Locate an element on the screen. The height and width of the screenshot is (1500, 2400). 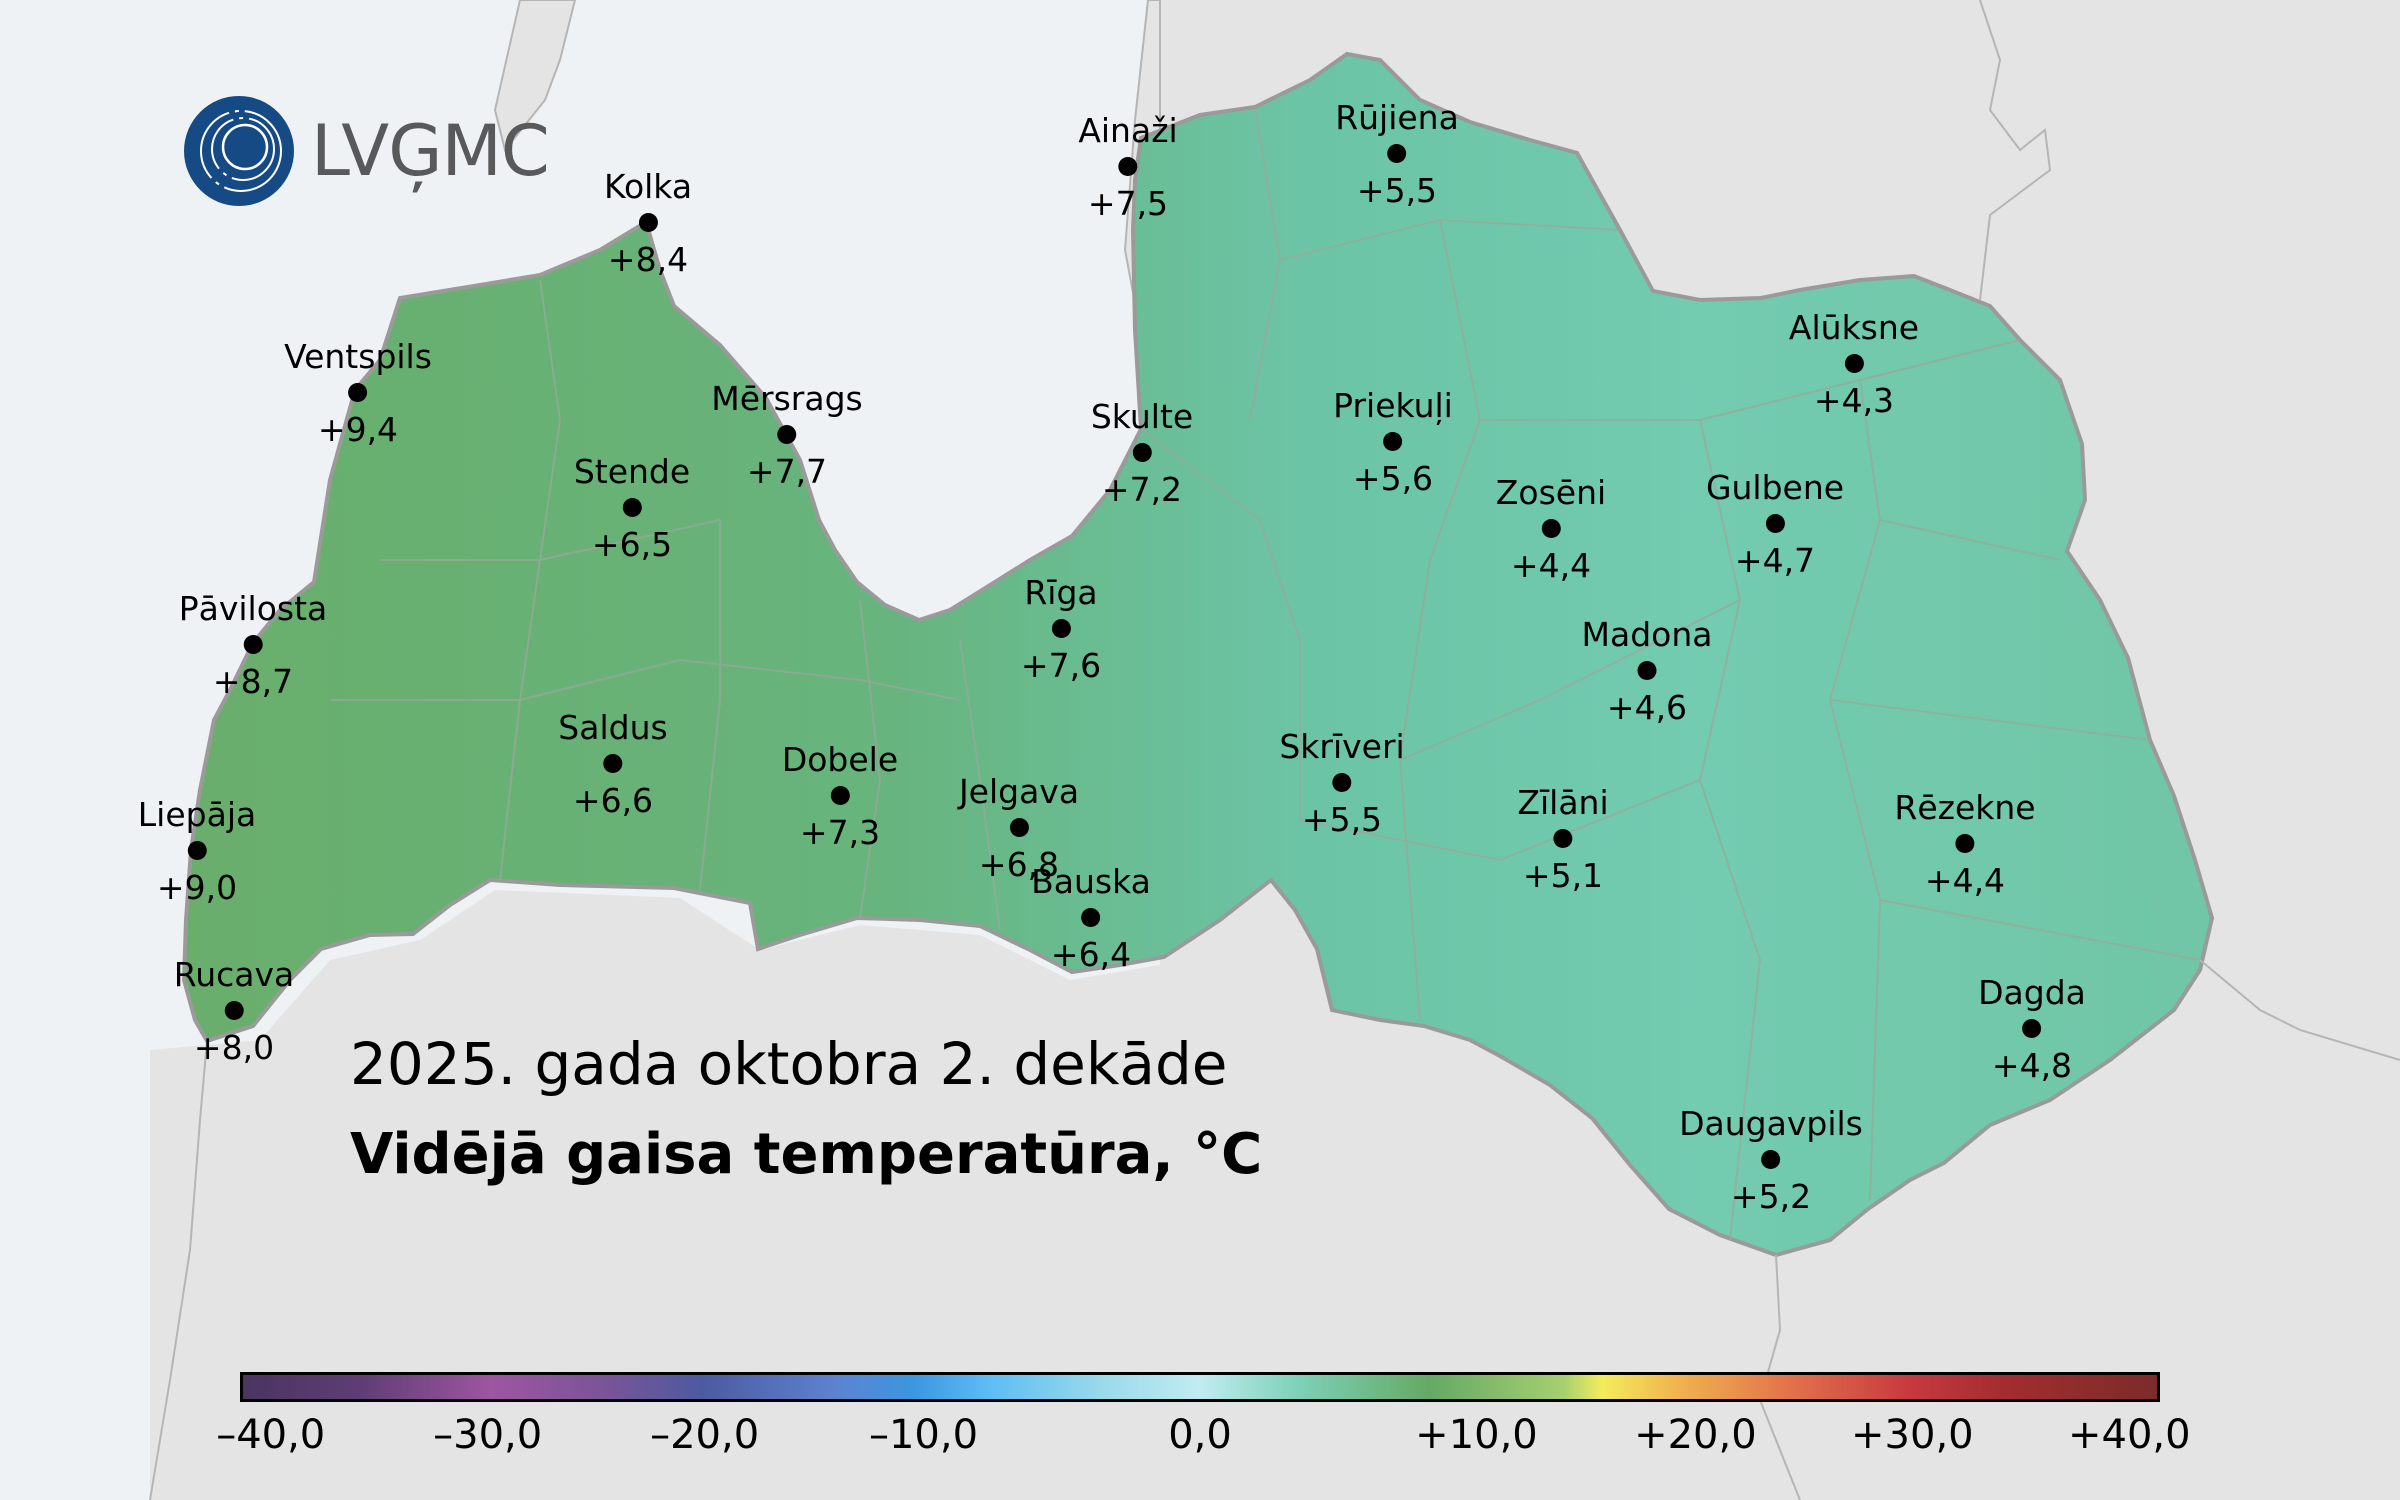
station-marker: Pāvilosta +8,7 is located at coordinates (253, 645).